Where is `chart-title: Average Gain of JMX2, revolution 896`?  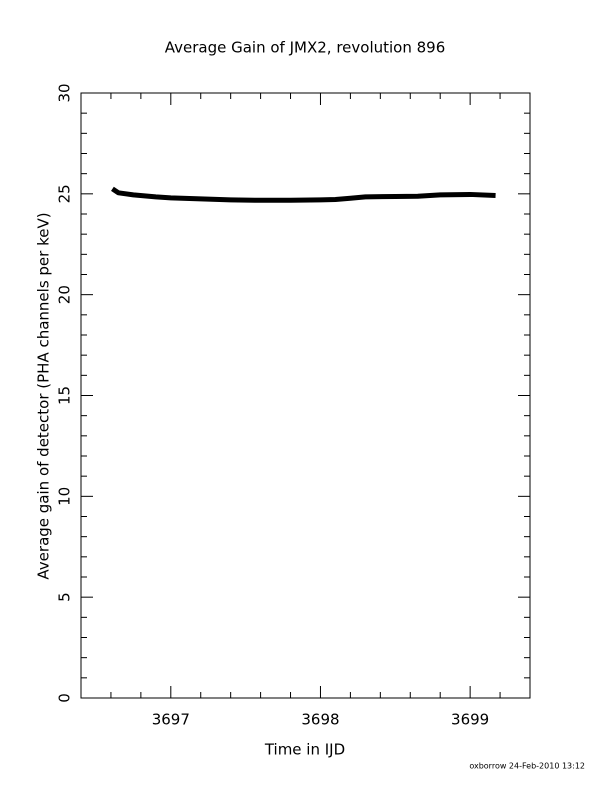
chart-title: Average Gain of JMX2, revolution 896 is located at coordinates (305, 48).